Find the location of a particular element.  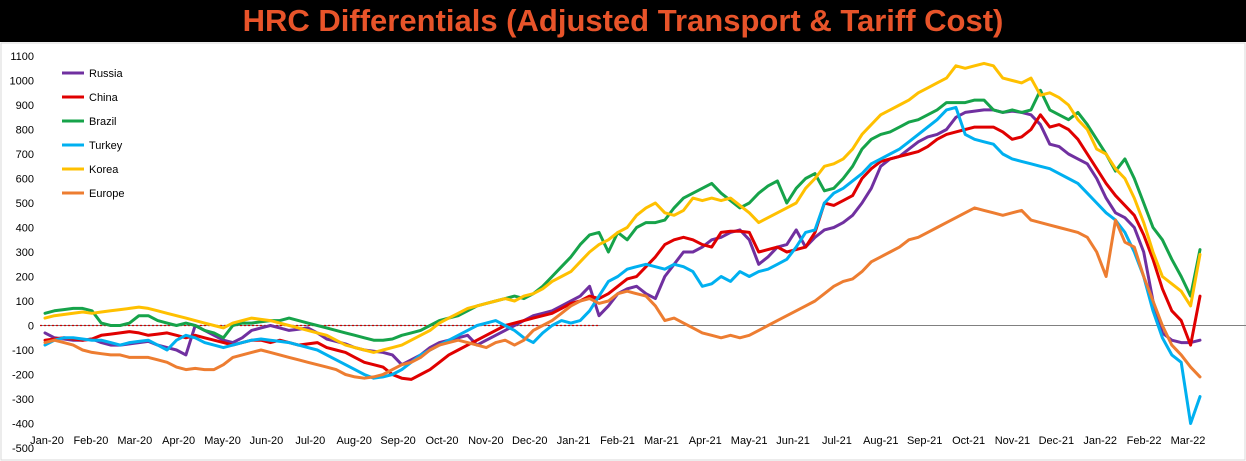

y-tick-label: 400 is located at coordinates (25, 229).